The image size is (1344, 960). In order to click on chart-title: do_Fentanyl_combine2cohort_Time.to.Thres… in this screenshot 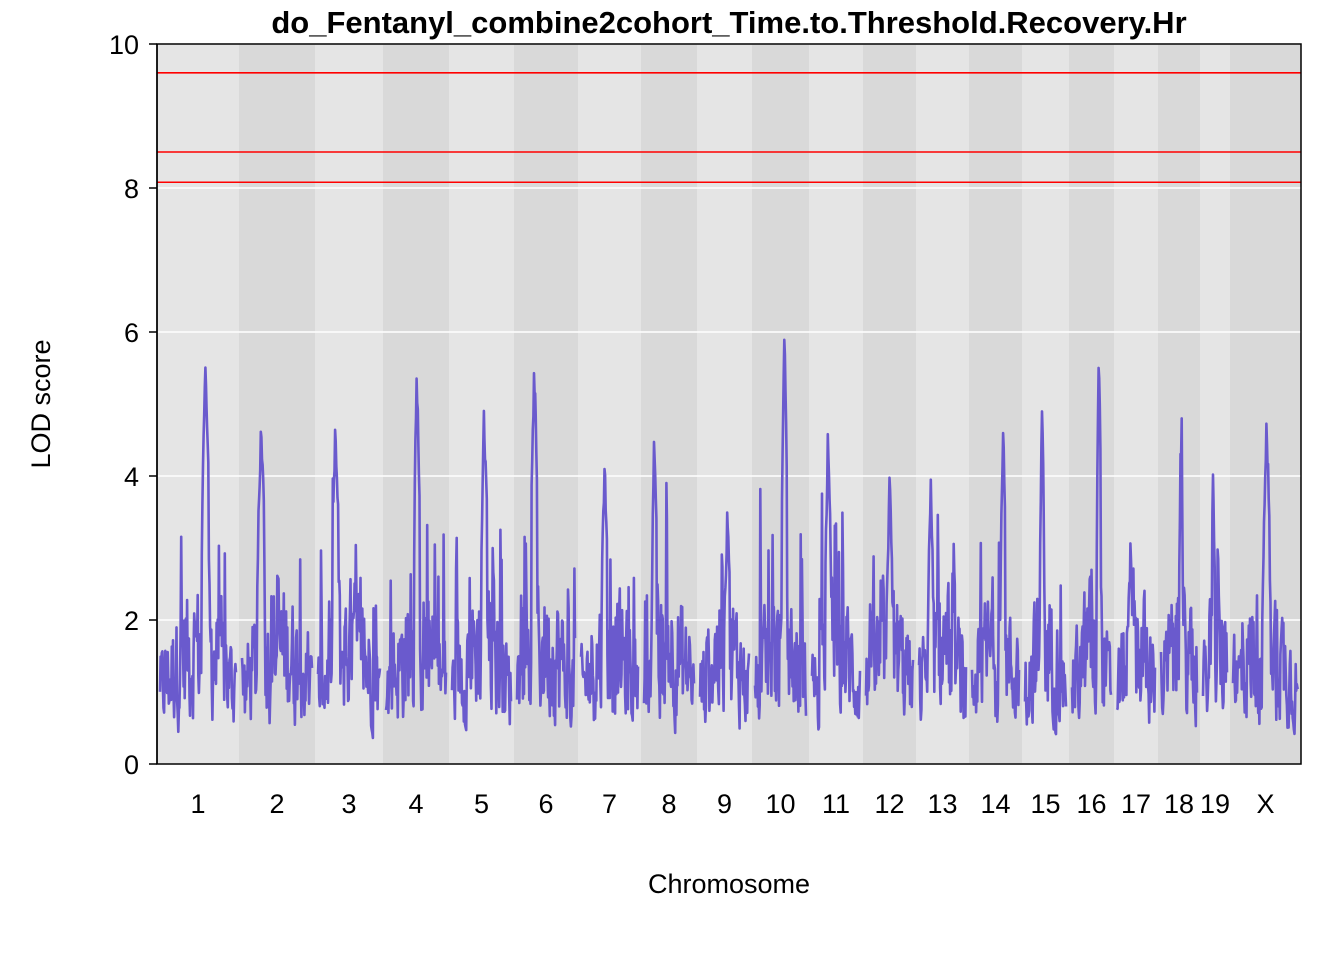, I will do `click(728, 22)`.